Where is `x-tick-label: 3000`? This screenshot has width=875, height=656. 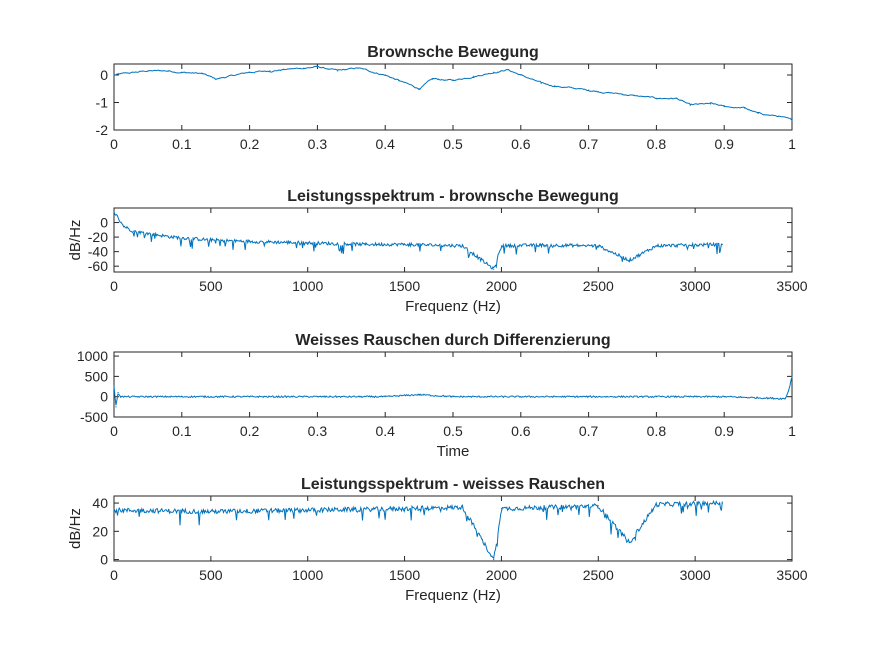 x-tick-label: 3000 is located at coordinates (695, 575).